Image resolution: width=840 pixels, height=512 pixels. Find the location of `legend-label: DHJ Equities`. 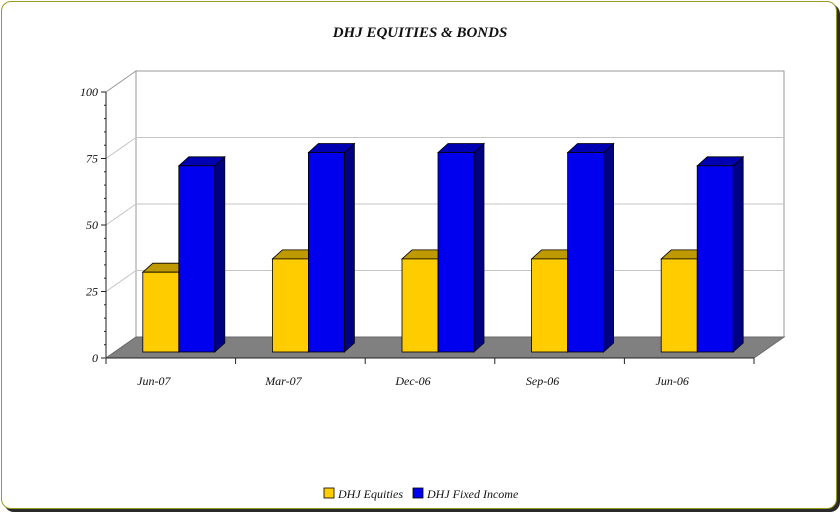

legend-label: DHJ Equities is located at coordinates (370, 494).